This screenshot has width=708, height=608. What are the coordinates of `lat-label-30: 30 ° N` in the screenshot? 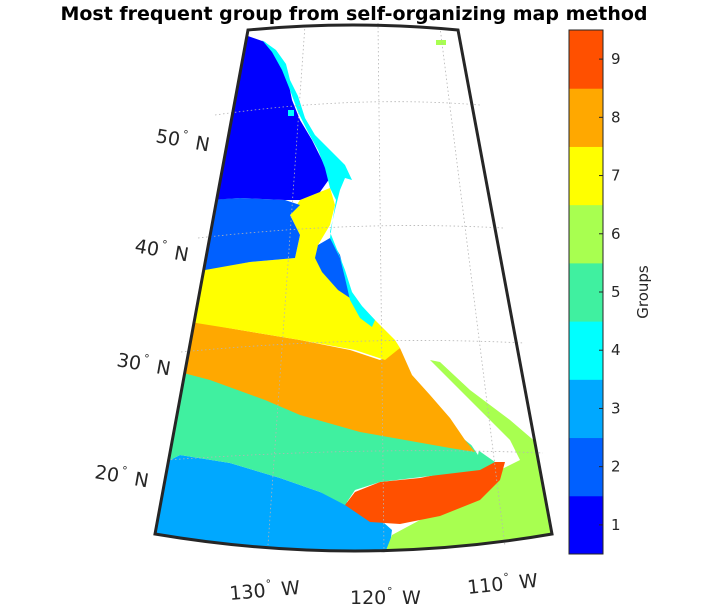 It's located at (144, 364).